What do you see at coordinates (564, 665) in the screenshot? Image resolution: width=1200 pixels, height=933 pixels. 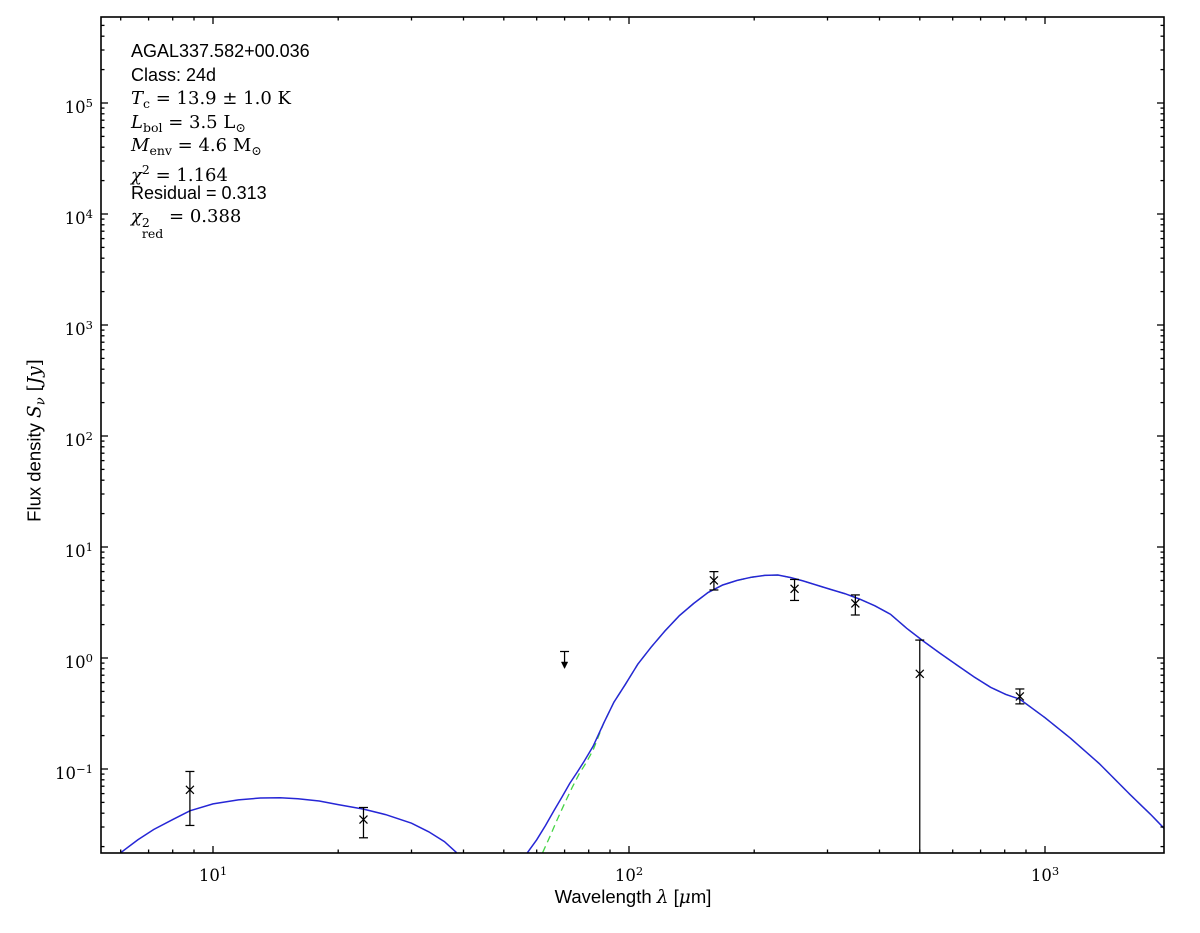 I see `upper-limit-arrowhead` at bounding box center [564, 665].